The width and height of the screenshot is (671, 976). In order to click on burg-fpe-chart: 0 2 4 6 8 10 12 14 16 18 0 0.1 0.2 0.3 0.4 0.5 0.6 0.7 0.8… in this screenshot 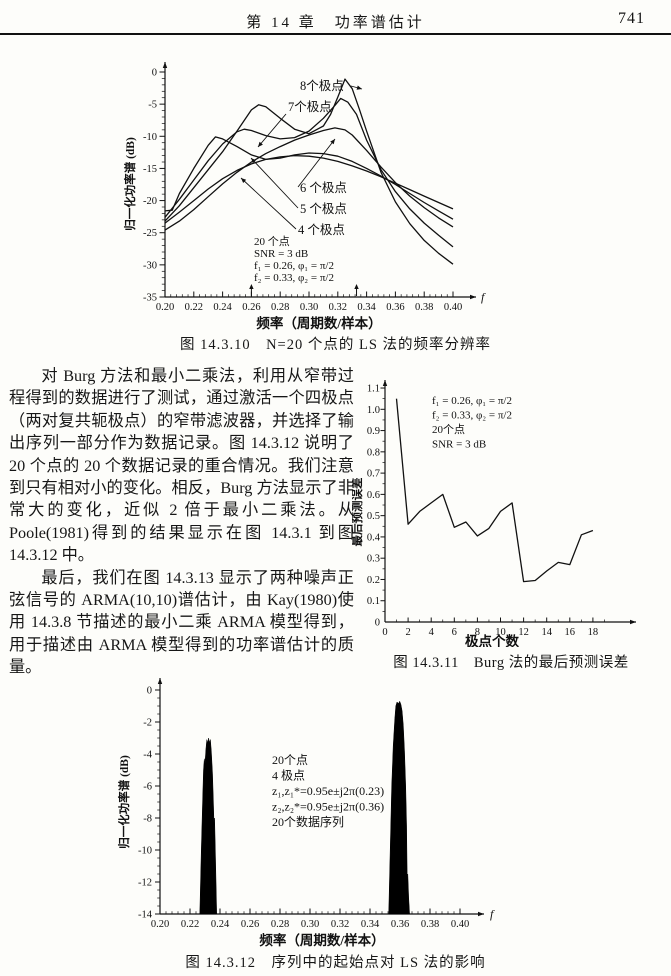, I will do `click(494, 513)`.